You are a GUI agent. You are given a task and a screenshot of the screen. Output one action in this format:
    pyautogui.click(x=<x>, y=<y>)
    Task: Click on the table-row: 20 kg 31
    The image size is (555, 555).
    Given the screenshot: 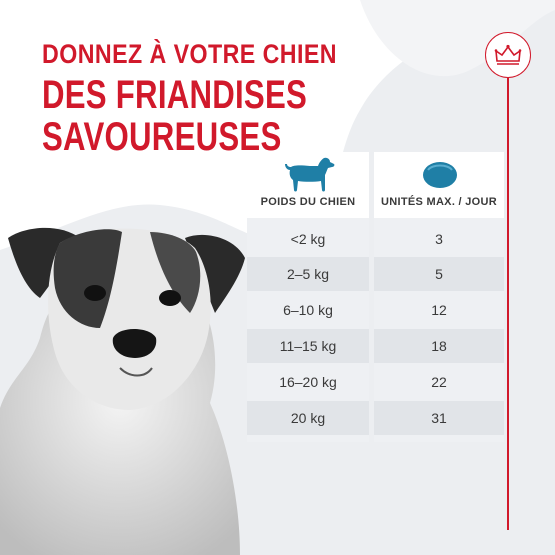 What is the action you would take?
    pyautogui.click(x=375, y=418)
    